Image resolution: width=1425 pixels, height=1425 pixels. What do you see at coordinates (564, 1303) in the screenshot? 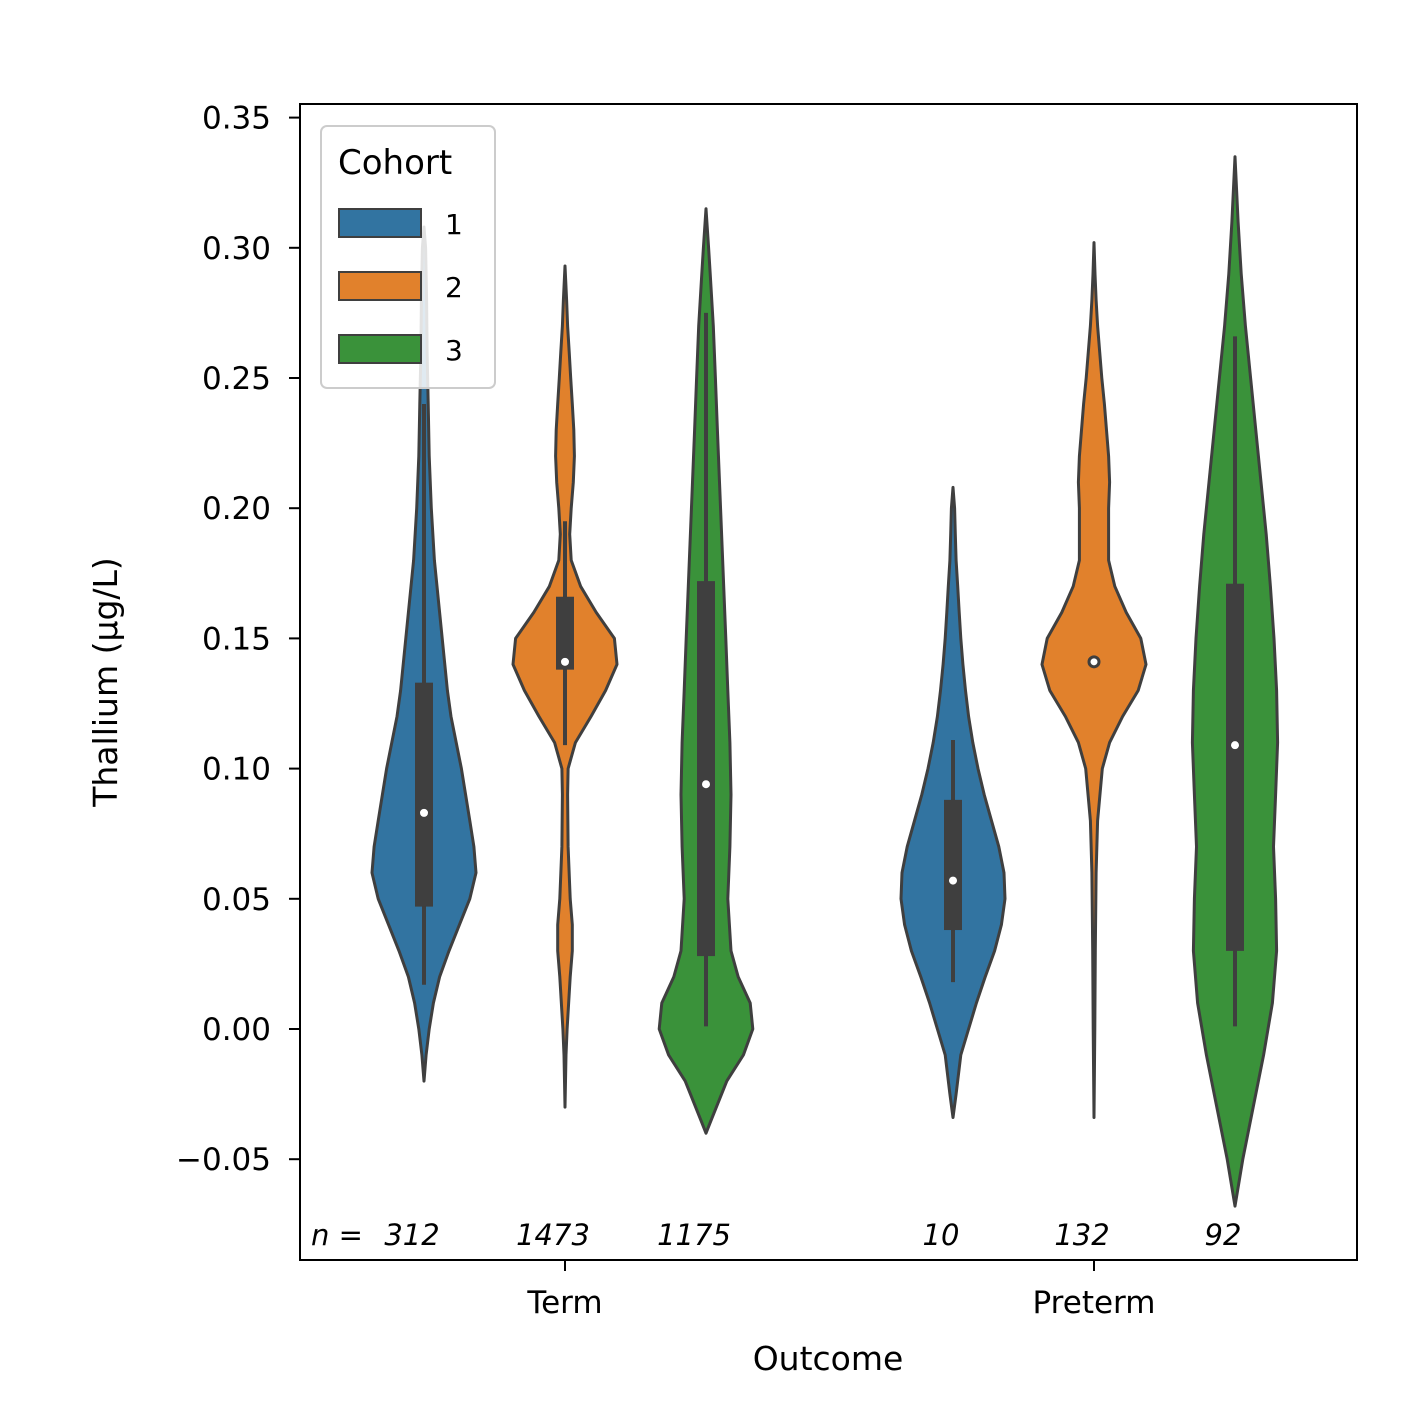
I see `x-tick-label: Term` at bounding box center [564, 1303].